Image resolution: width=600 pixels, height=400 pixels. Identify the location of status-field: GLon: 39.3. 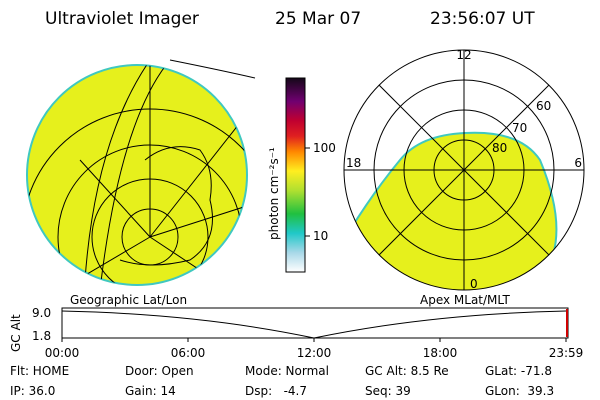
(519, 391).